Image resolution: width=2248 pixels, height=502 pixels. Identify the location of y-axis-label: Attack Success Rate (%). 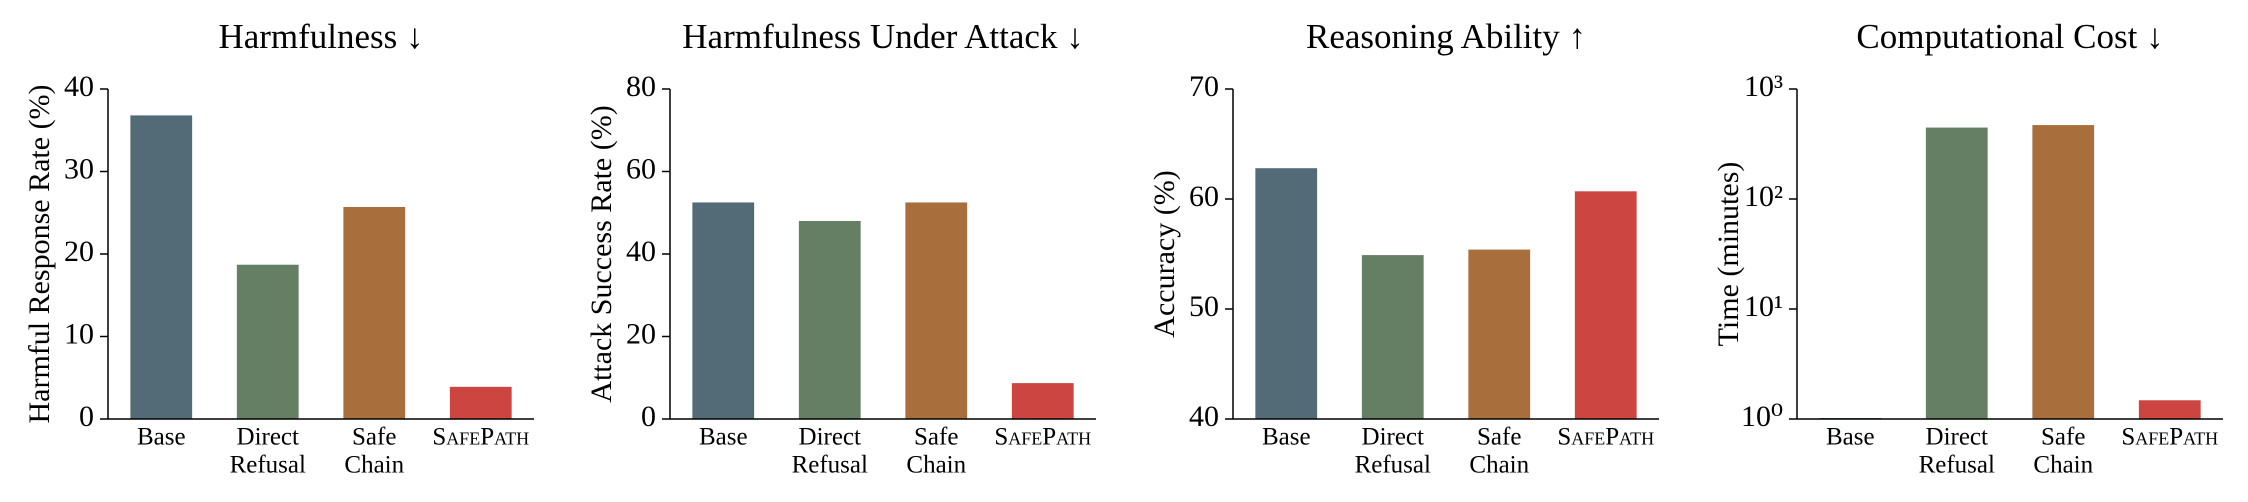
(601, 253).